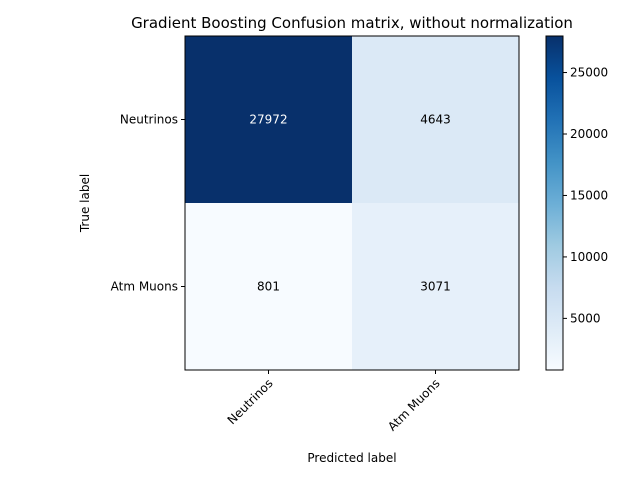 The width and height of the screenshot is (640, 480). Describe the element at coordinates (414, 405) in the screenshot. I see `x-tick-label: Atm Muons` at that location.